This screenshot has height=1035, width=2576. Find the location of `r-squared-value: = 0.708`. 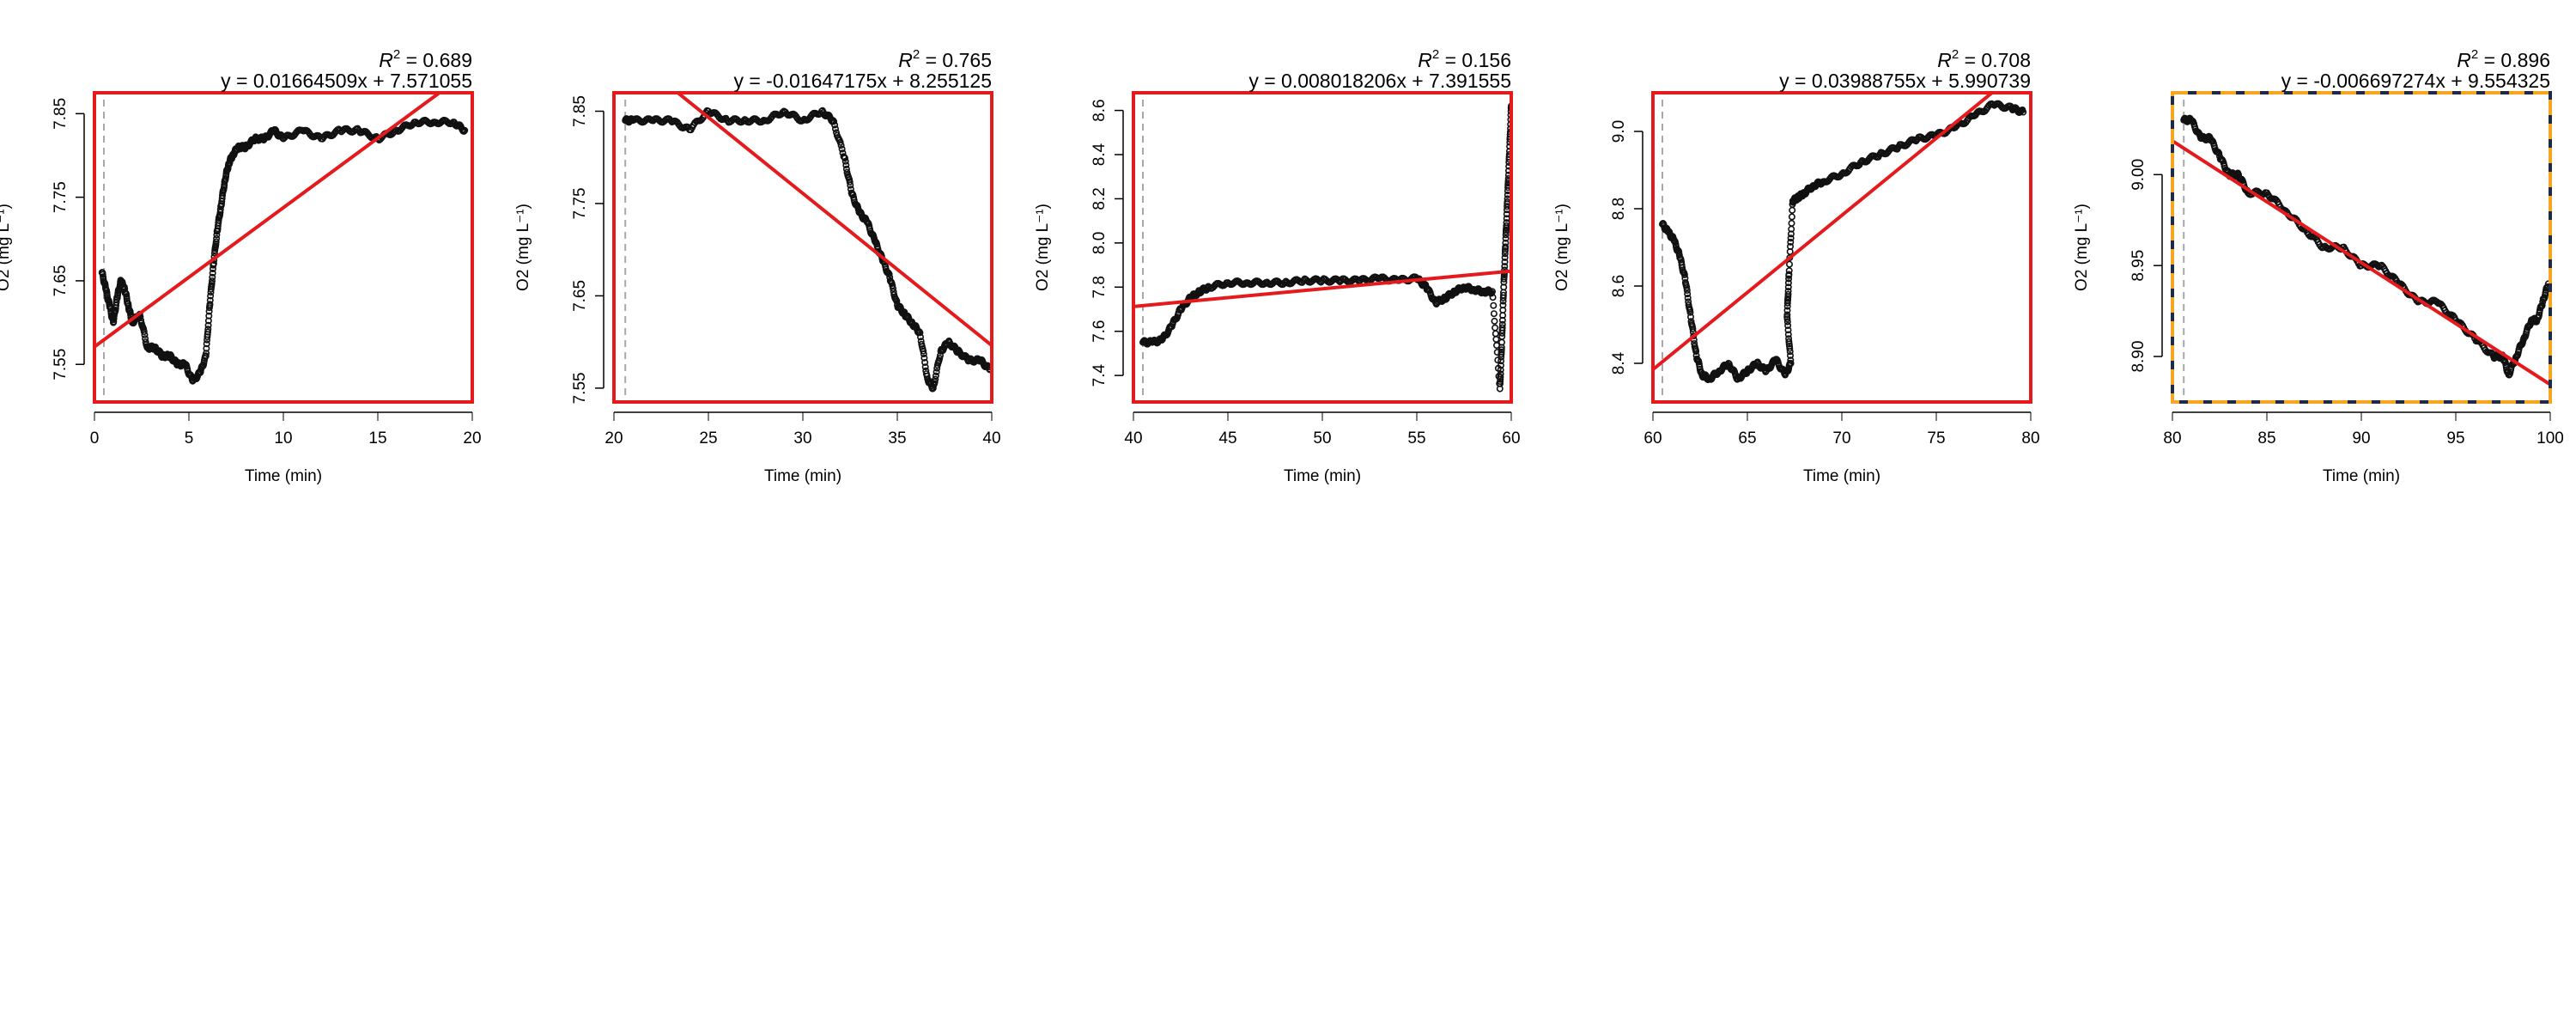

r-squared-value: = 0.708 is located at coordinates (1995, 60).